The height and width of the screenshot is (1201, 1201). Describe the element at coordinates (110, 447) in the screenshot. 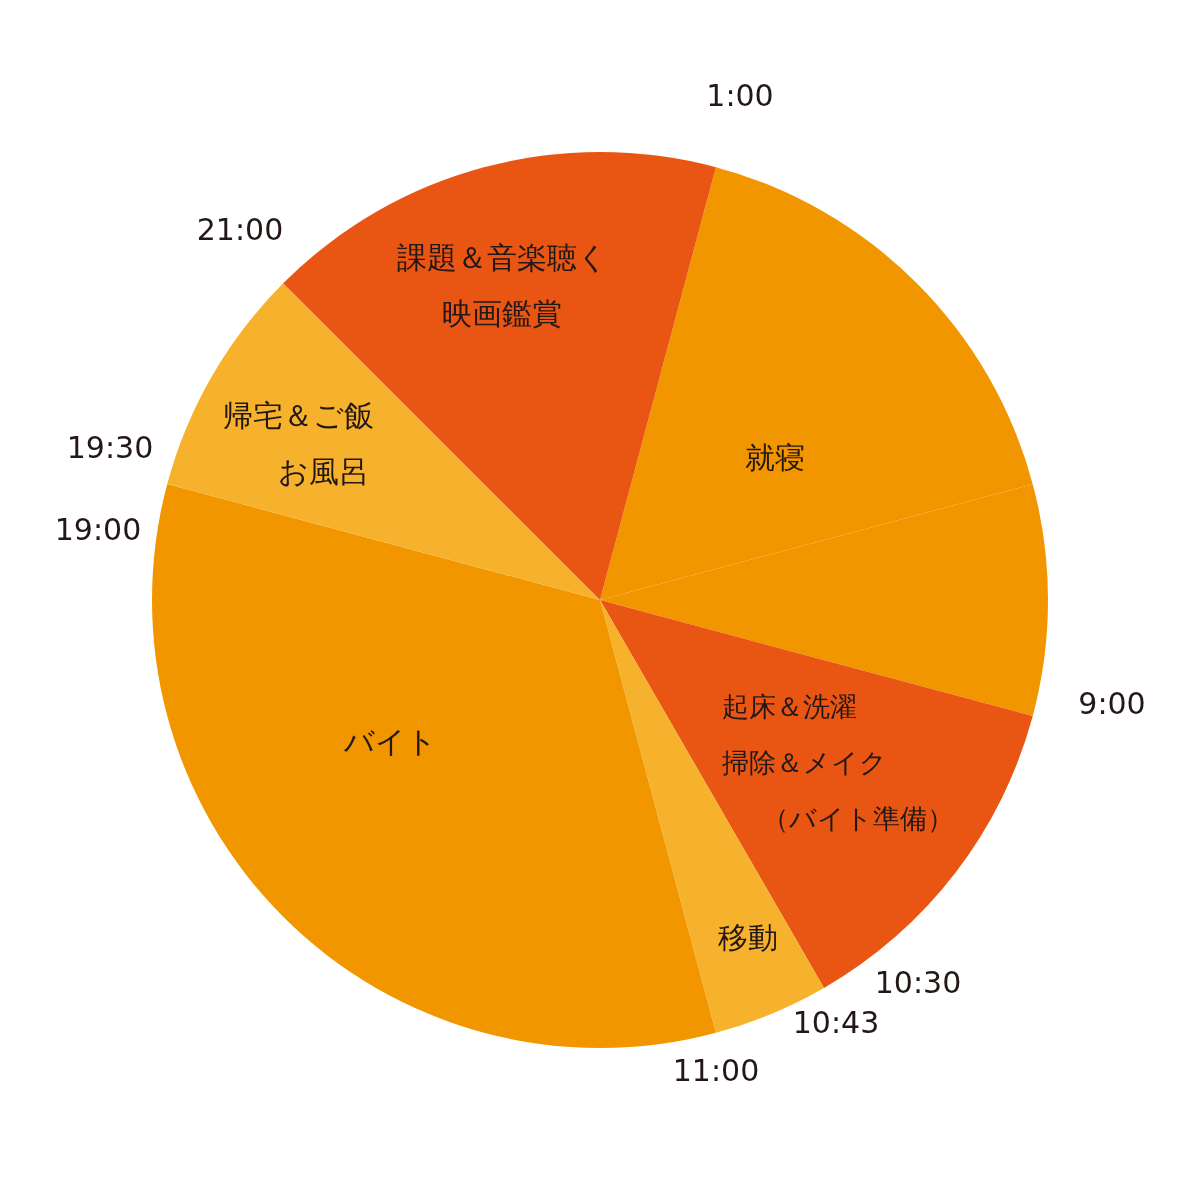

I see `text: 19:30` at that location.